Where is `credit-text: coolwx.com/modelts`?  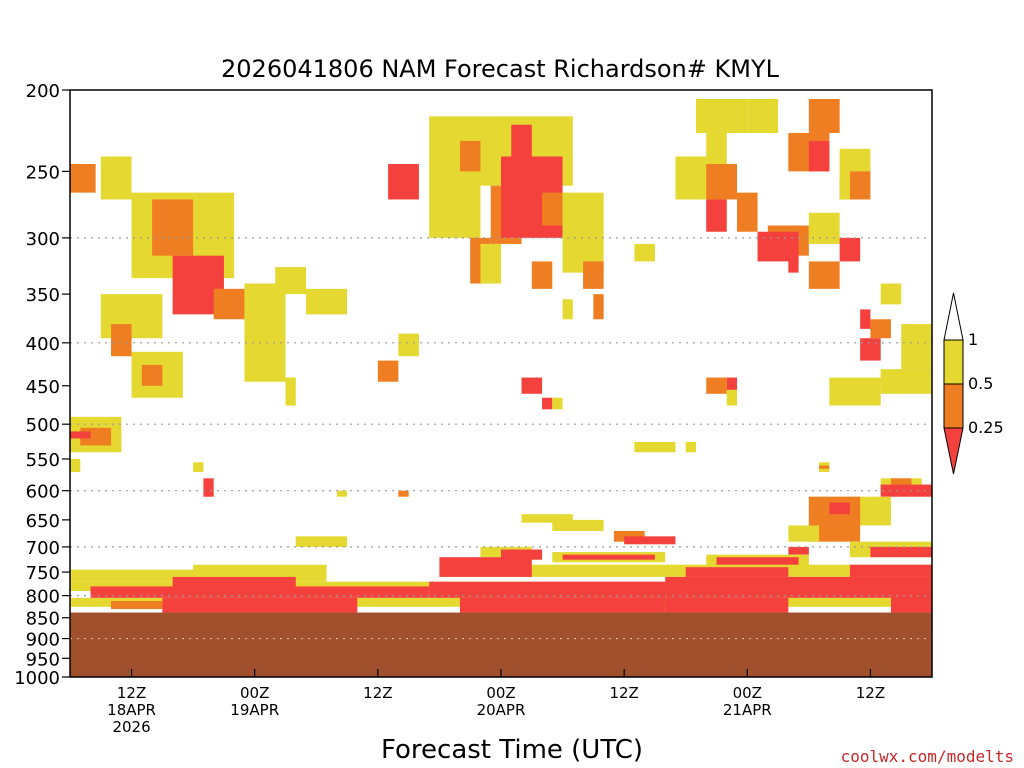
credit-text: coolwx.com/modelts is located at coordinates (927, 756).